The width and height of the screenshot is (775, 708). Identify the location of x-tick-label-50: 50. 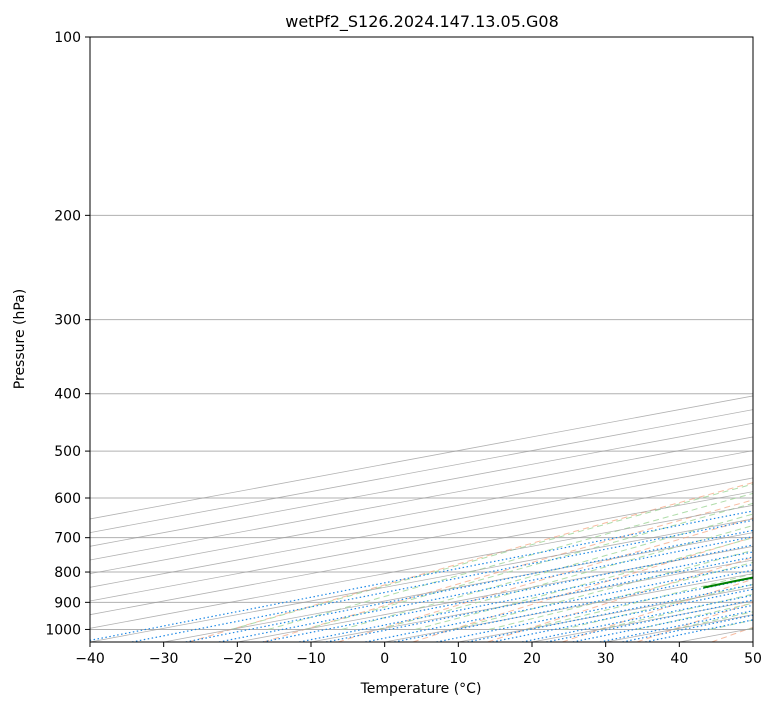
(753, 659).